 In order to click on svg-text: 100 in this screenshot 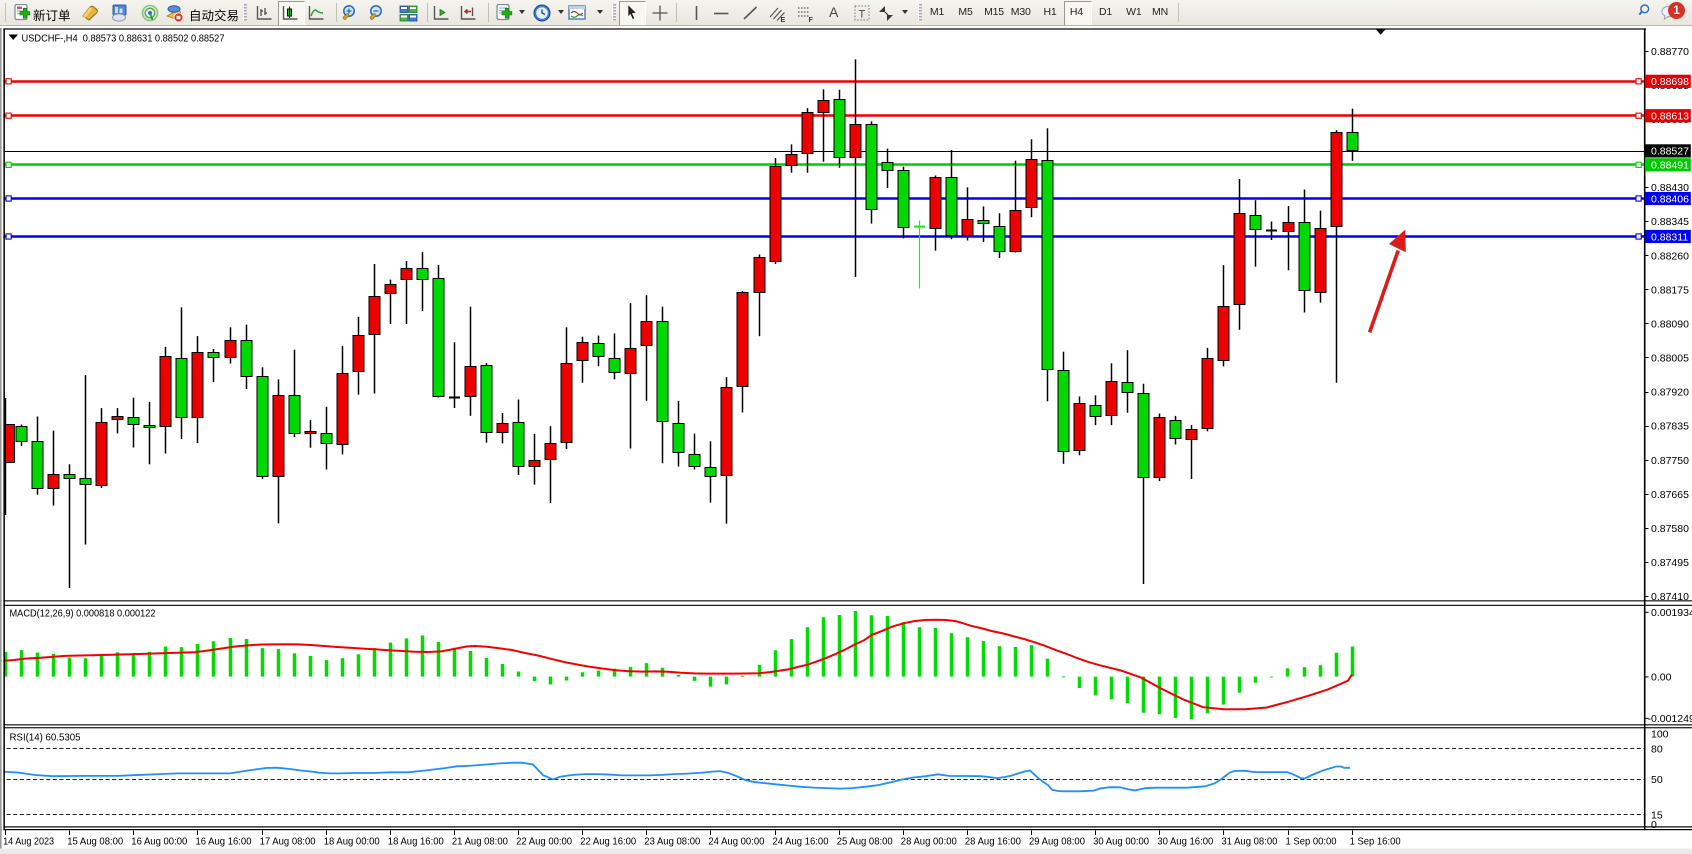, I will do `click(1660, 735)`.